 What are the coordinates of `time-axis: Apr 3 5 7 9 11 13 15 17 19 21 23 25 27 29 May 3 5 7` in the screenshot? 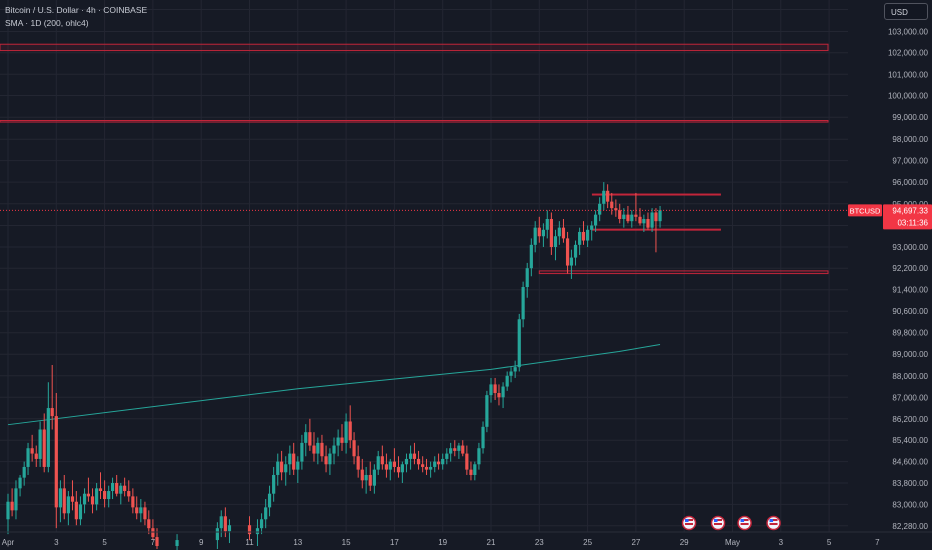 It's located at (466, 539).